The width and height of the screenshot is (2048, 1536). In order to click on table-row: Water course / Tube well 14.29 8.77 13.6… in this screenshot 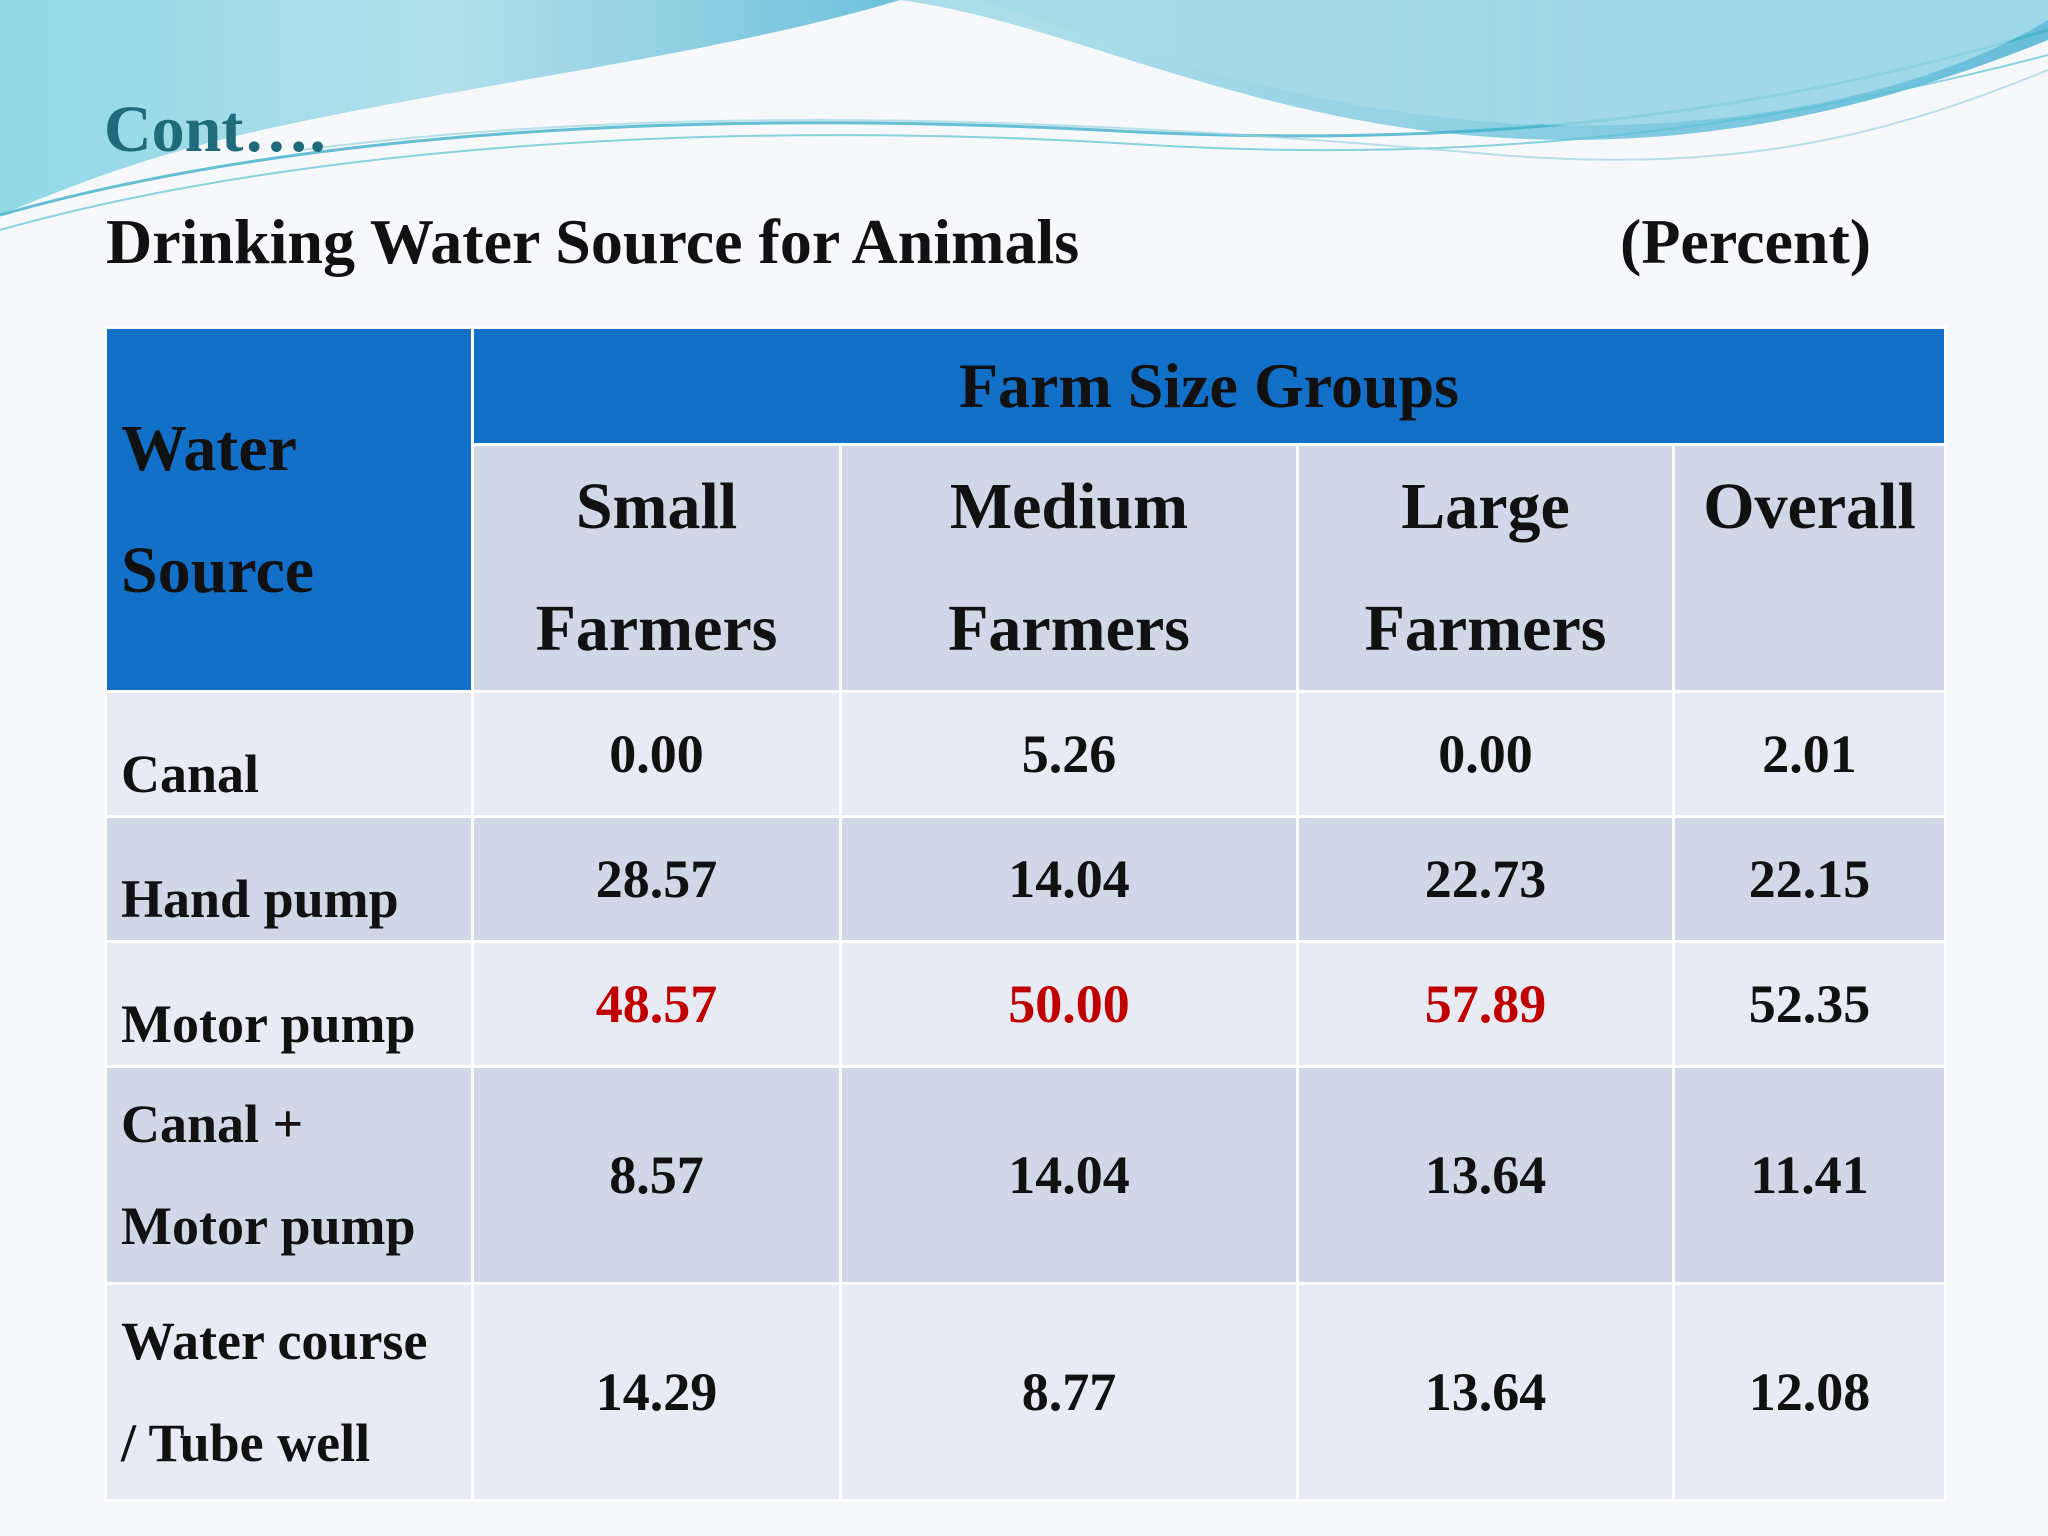, I will do `click(1025, 1392)`.